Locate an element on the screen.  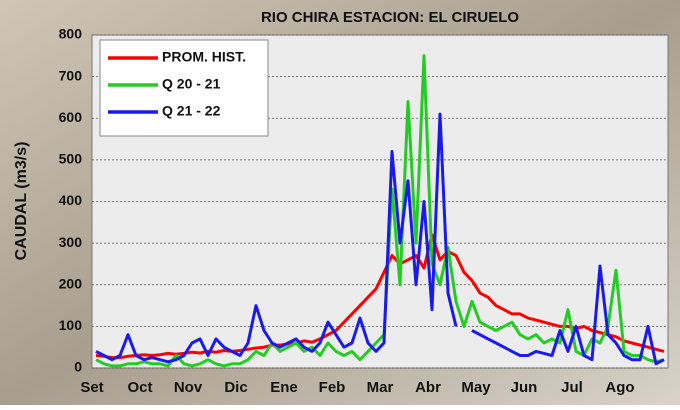
y-tick-label: 700 is located at coordinates (71, 75).